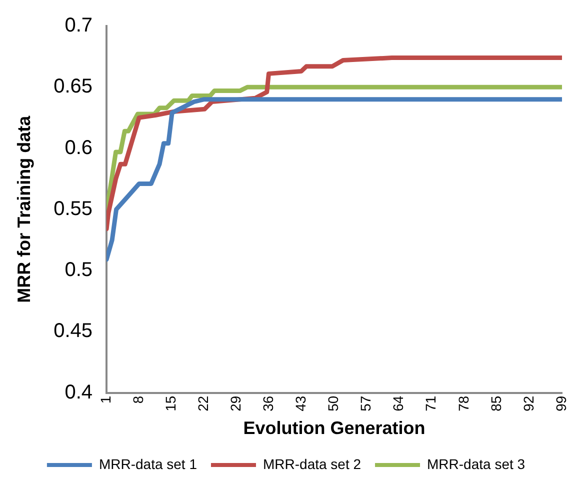 The image size is (582, 487). Describe the element at coordinates (73, 87) in the screenshot. I see `y-tick-label: 0.65` at that location.